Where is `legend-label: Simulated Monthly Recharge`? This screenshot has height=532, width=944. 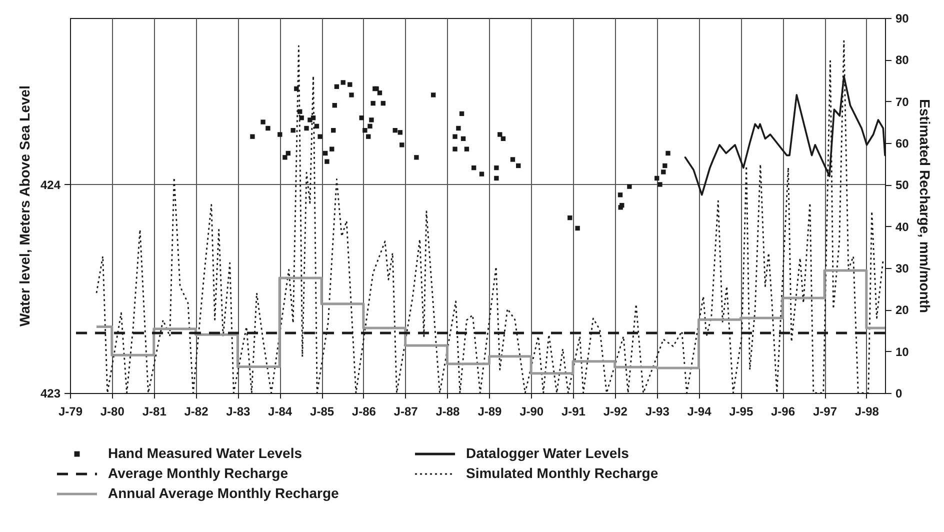
legend-label: Simulated Monthly Recharge is located at coordinates (562, 473).